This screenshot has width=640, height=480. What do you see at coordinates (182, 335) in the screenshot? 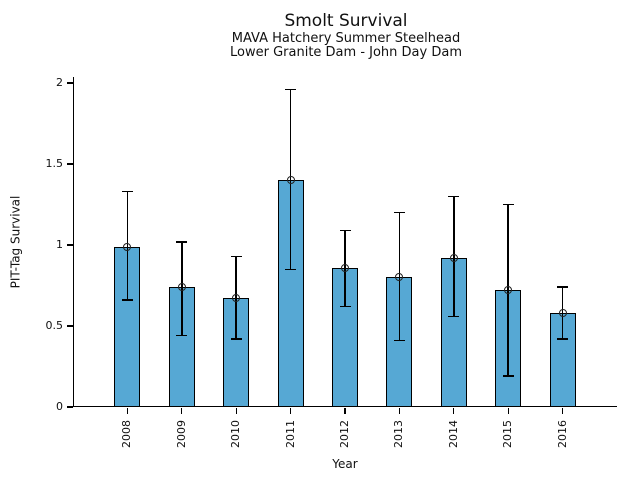
I see `error-cap-low-2009` at bounding box center [182, 335].